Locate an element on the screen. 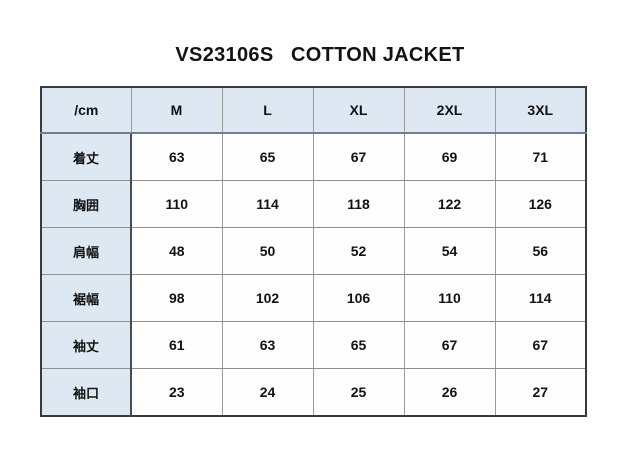  cell-hem-width-xl: 106 is located at coordinates (358, 298).